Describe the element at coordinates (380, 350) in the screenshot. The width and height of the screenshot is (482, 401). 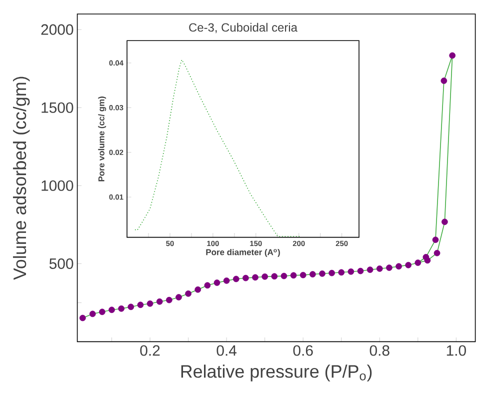
I see `x-tick-label: 0.8` at that location.